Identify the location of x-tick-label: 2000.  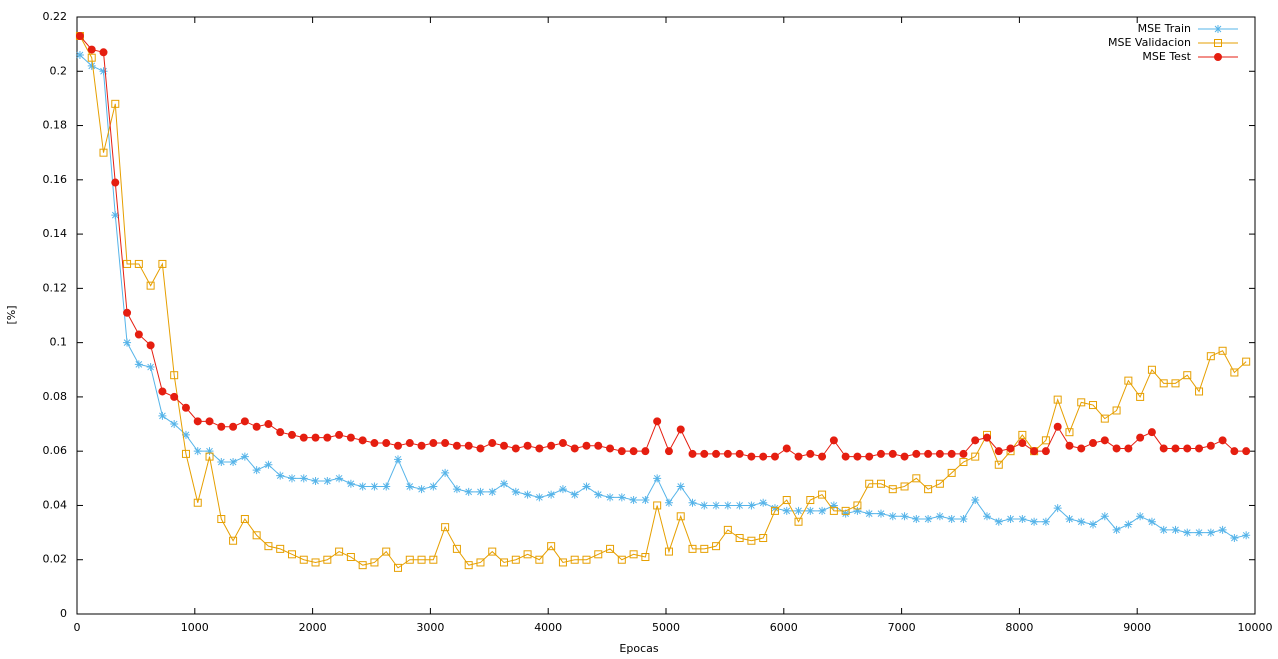
(313, 627).